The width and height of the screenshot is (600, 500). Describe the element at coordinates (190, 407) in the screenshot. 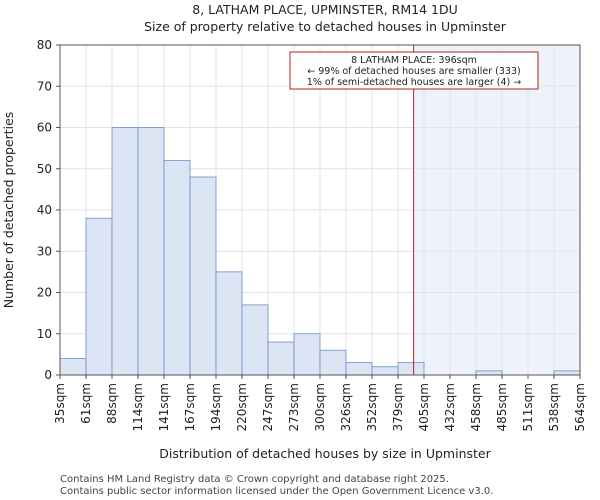

I see `x-tick-label: 167sqm` at that location.